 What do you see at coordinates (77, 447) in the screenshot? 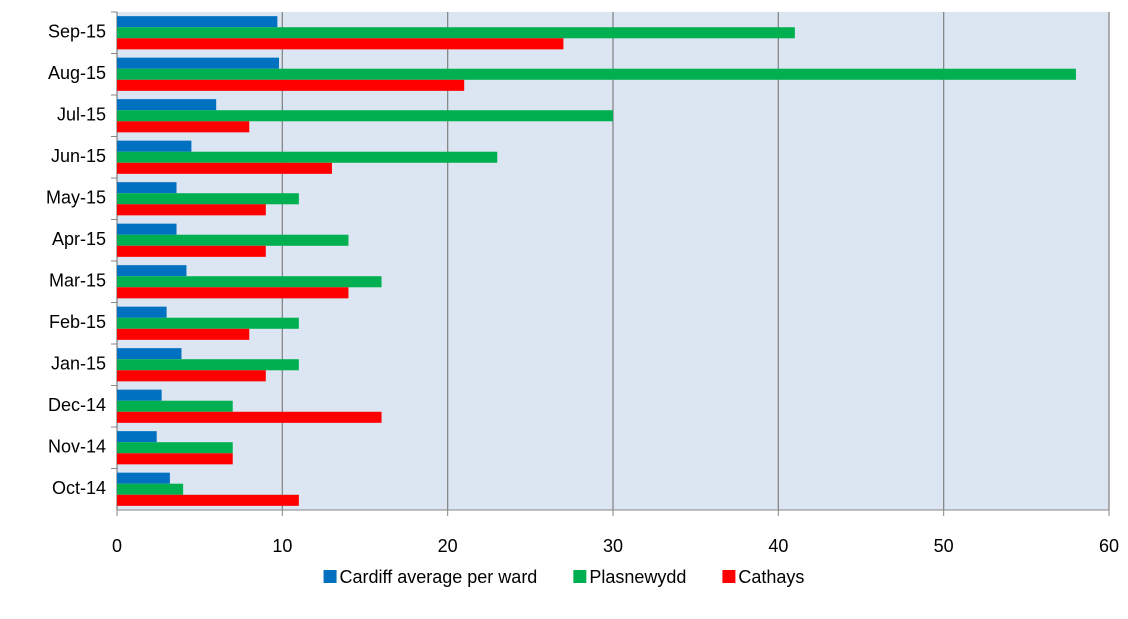
I see `y-tick-label: Nov-14` at bounding box center [77, 447].